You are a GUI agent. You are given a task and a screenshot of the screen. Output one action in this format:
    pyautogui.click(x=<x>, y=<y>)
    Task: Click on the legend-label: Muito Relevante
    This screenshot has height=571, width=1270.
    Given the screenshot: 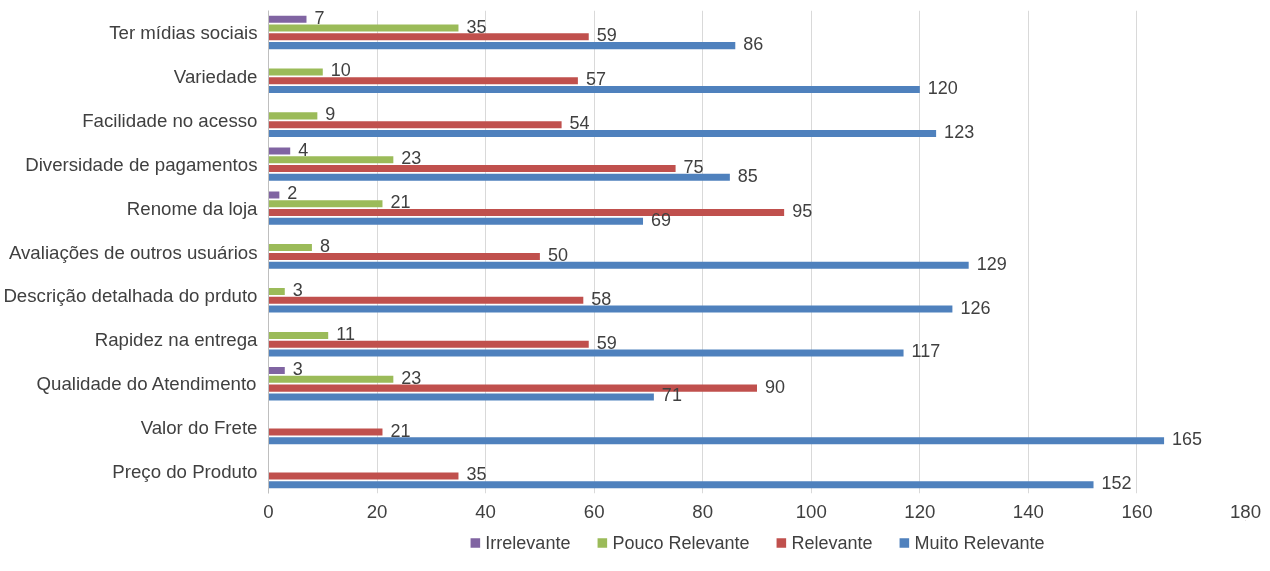 What is the action you would take?
    pyautogui.click(x=979, y=542)
    